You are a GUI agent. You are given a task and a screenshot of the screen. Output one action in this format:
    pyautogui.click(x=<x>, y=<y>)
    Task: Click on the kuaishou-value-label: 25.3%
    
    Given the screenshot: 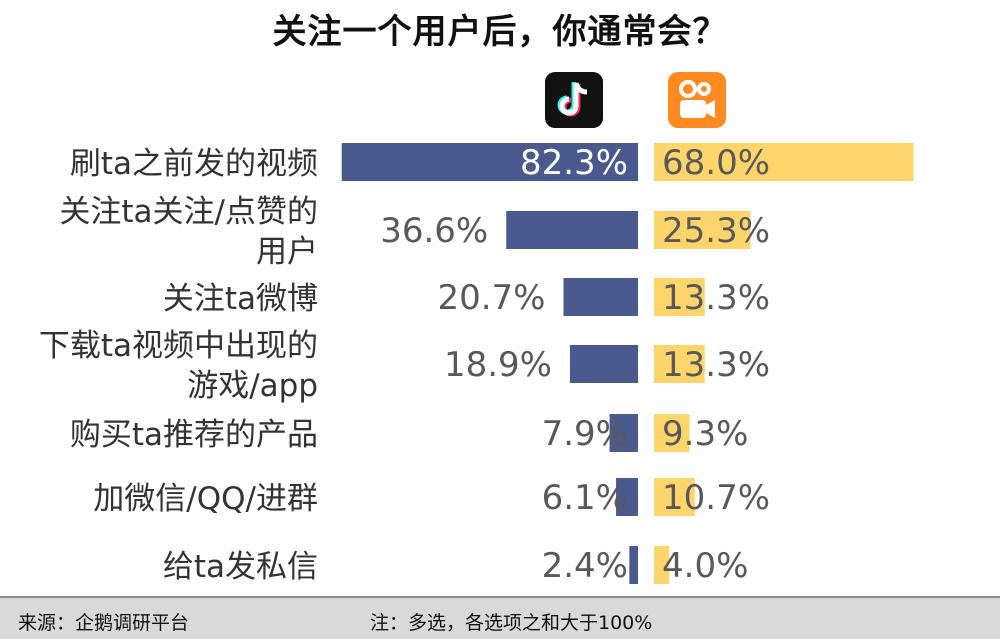 What is the action you would take?
    pyautogui.click(x=716, y=231)
    